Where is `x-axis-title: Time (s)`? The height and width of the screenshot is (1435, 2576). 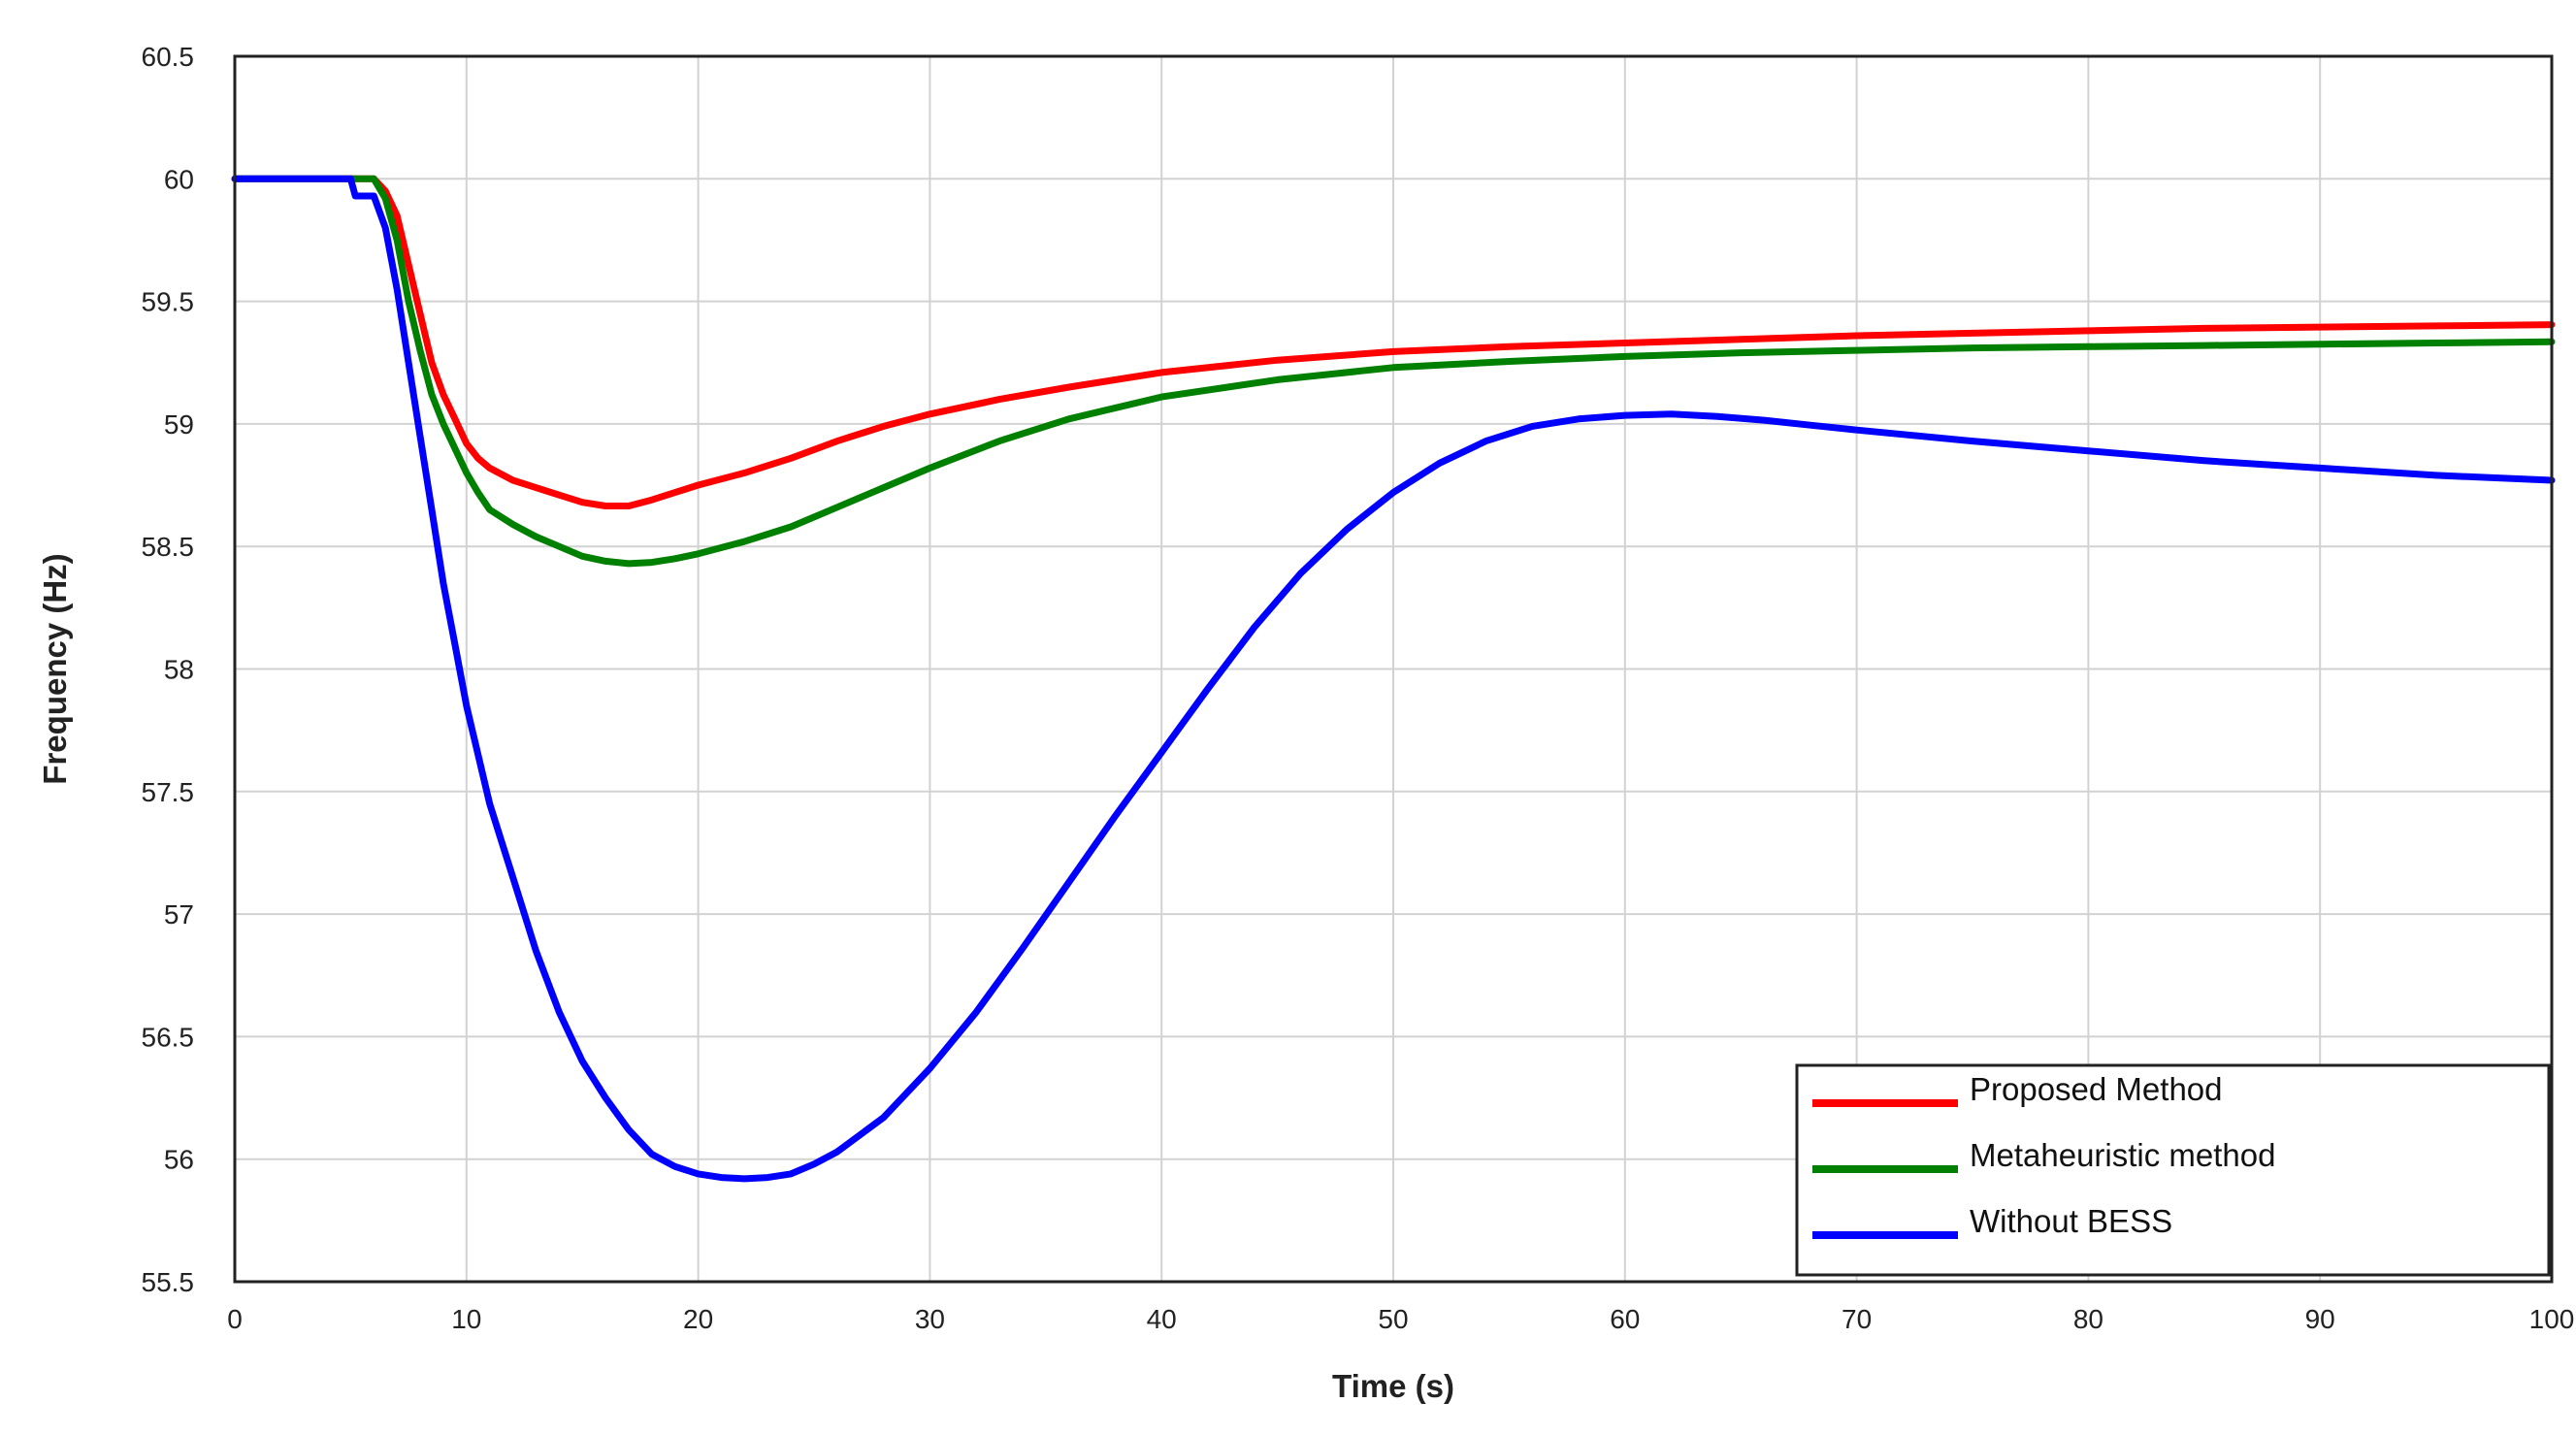
x-axis-title: Time (s) is located at coordinates (1393, 1386).